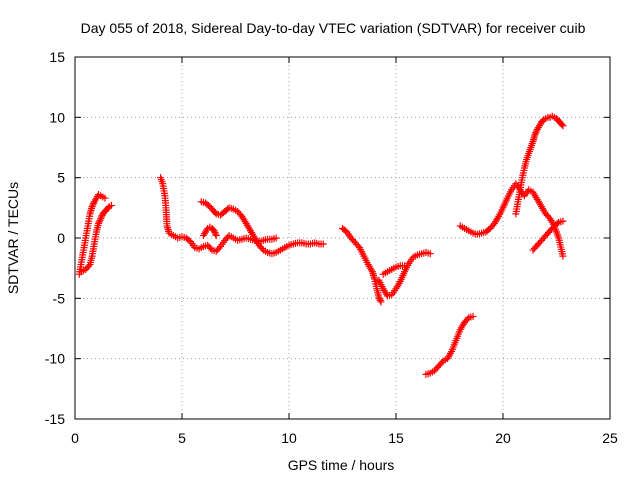  I want to click on x-axis-label: GPS time / hours, so click(341, 465).